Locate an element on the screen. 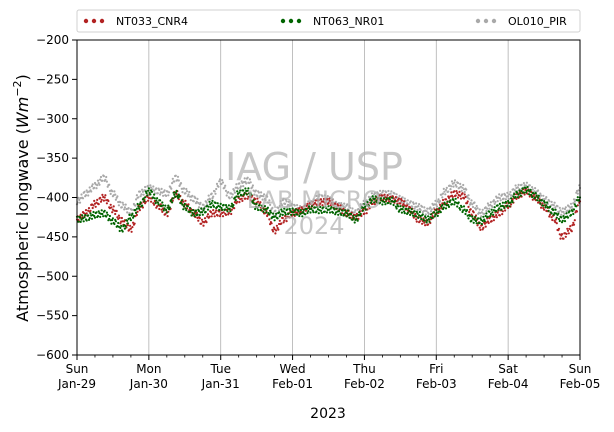 This screenshot has width=614, height=432. legend-box is located at coordinates (328, 21).